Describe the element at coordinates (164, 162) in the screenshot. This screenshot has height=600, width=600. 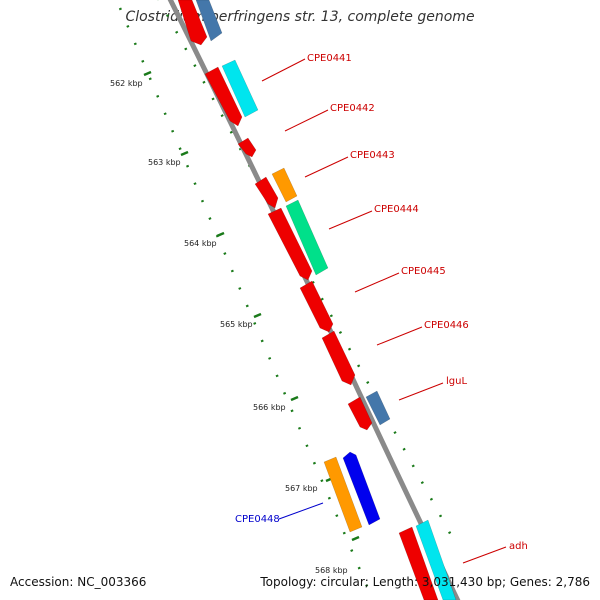
I see `kbp-label: 563 kbp` at that location.